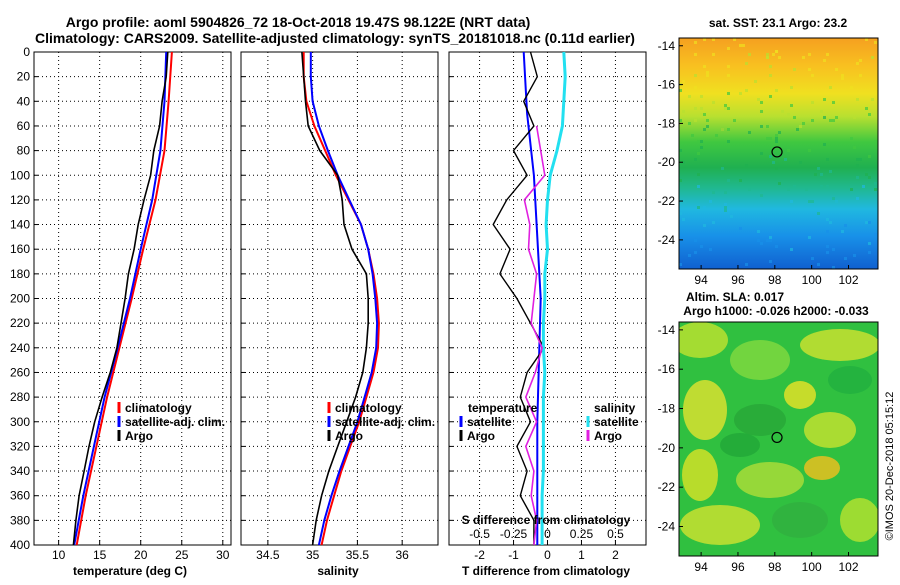 The width and height of the screenshot is (900, 585). What do you see at coordinates (403, 555) in the screenshot?
I see `x-tick-label: 36` at bounding box center [403, 555].